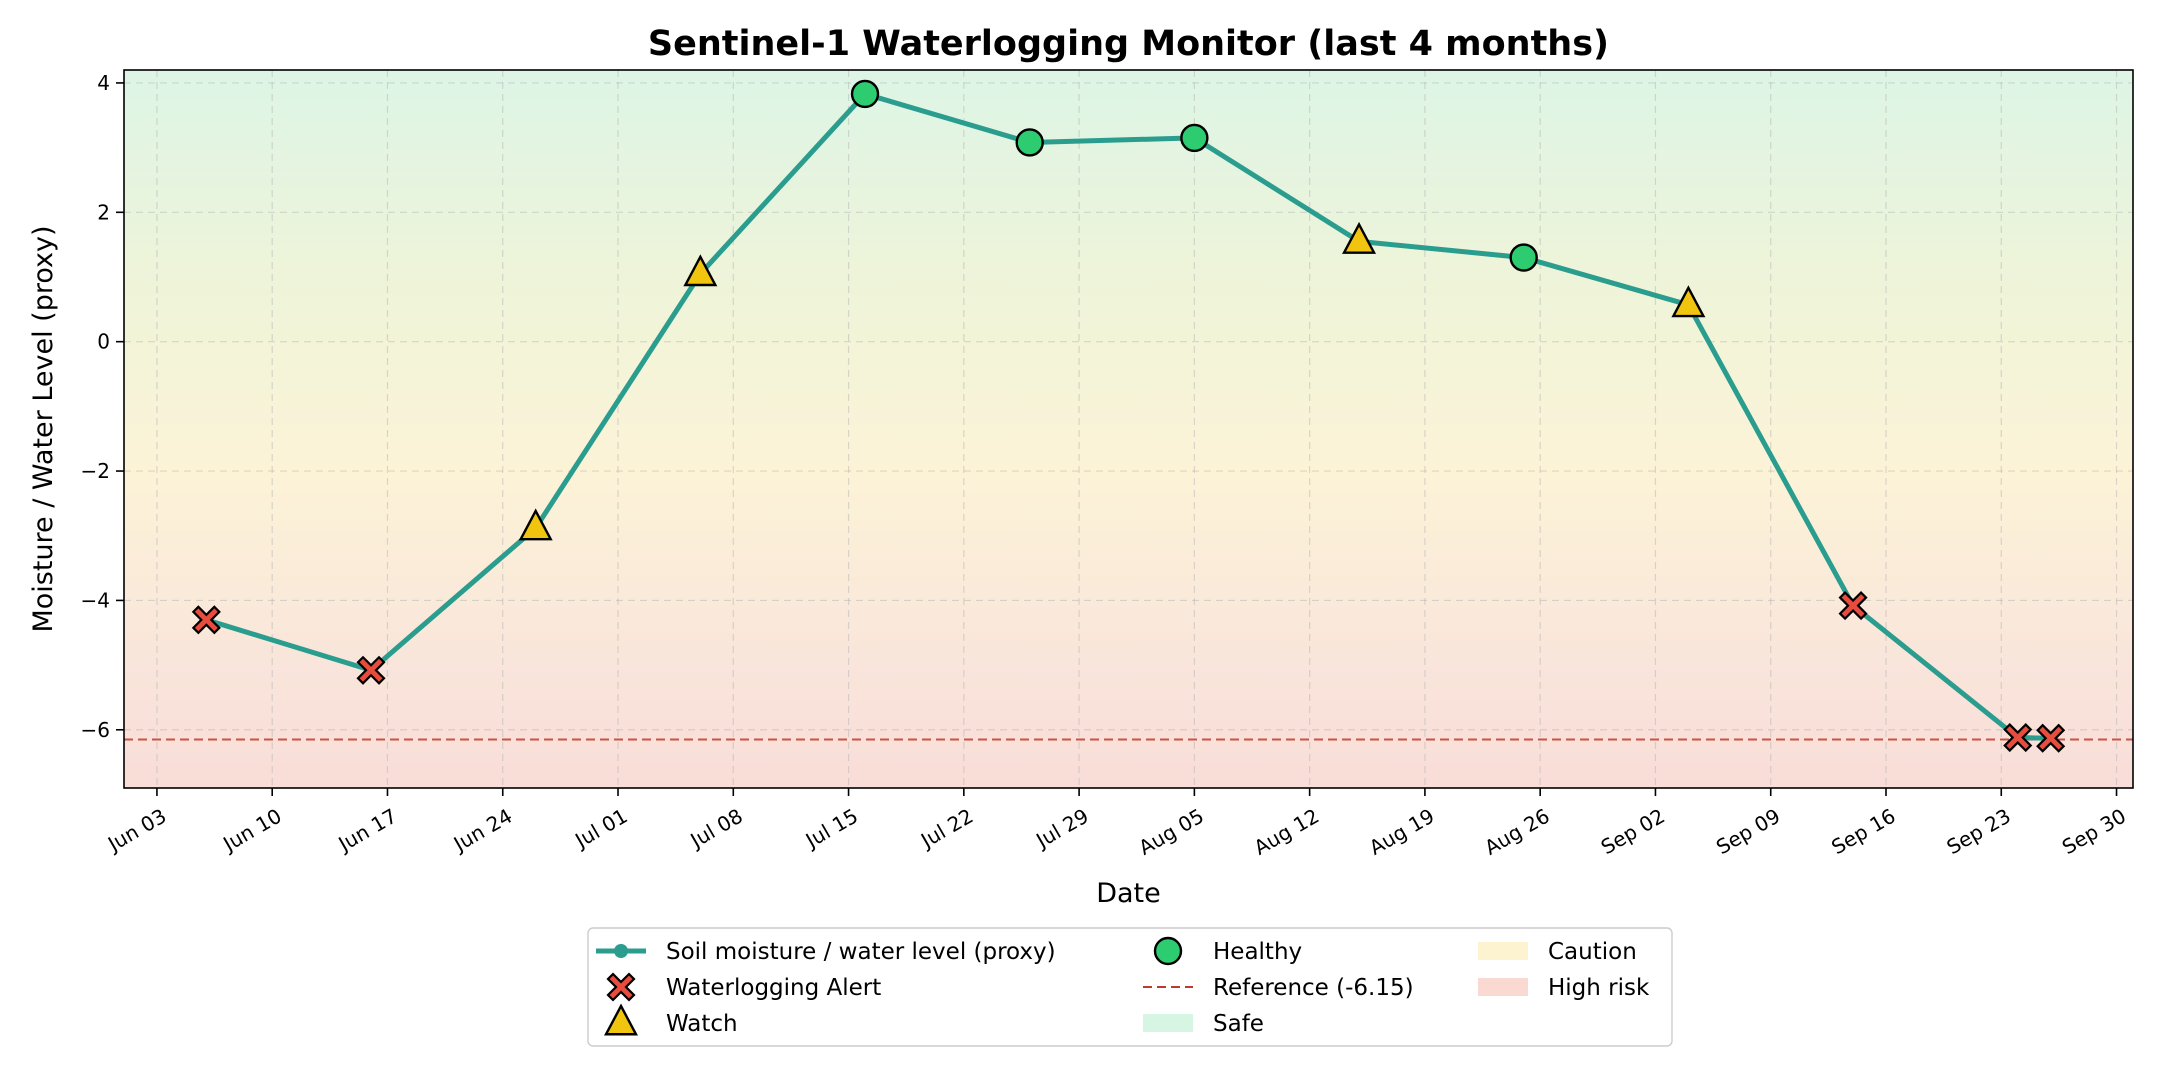  Describe the element at coordinates (1633, 832) in the screenshot. I see `x-tick-label: Sep 02` at that location.